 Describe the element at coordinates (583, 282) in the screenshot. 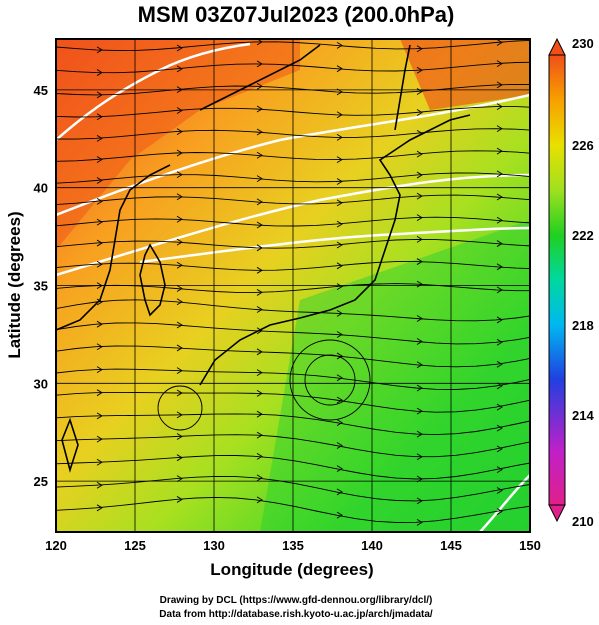

I see `colorbar-labels: 230 226 222 218 214 210` at that location.